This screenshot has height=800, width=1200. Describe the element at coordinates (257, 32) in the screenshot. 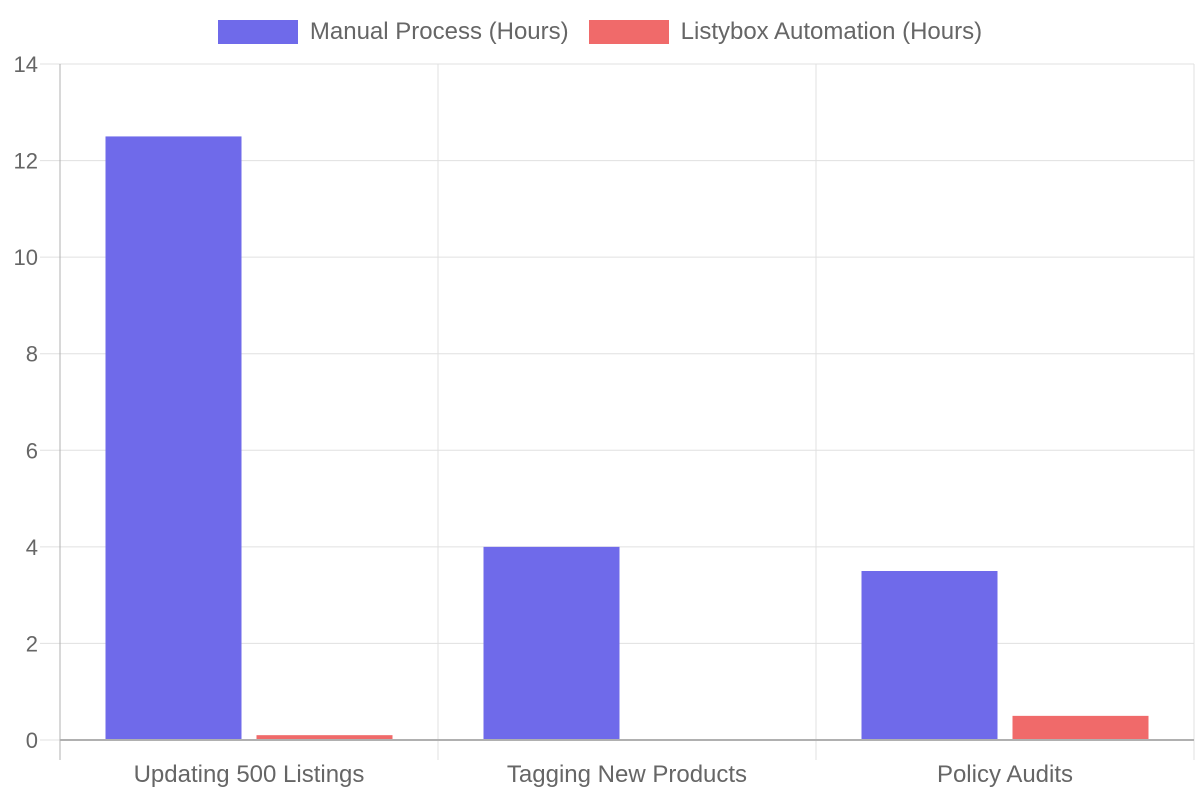

I see `legend-swatch-manual` at that location.